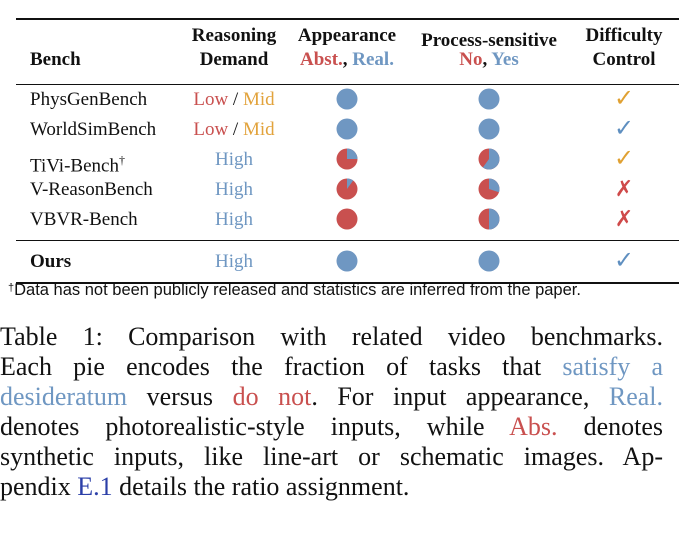 The image size is (693, 552). I want to click on header-reasoning-line2: Demand, so click(234, 59).